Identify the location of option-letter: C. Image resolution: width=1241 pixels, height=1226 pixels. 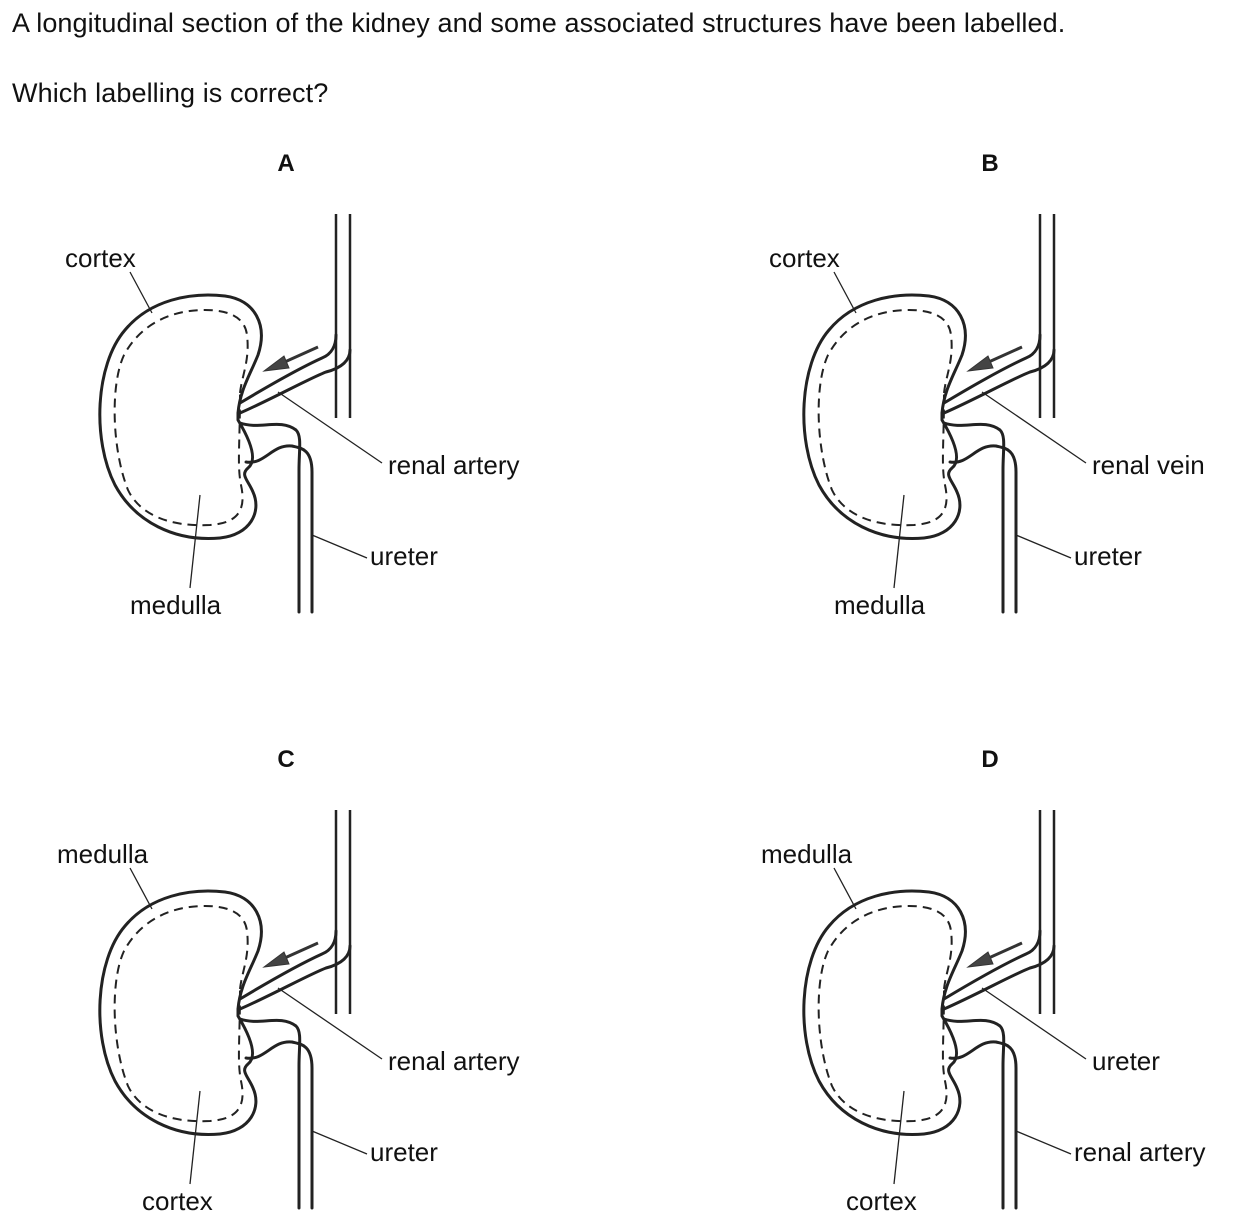
(286, 759).